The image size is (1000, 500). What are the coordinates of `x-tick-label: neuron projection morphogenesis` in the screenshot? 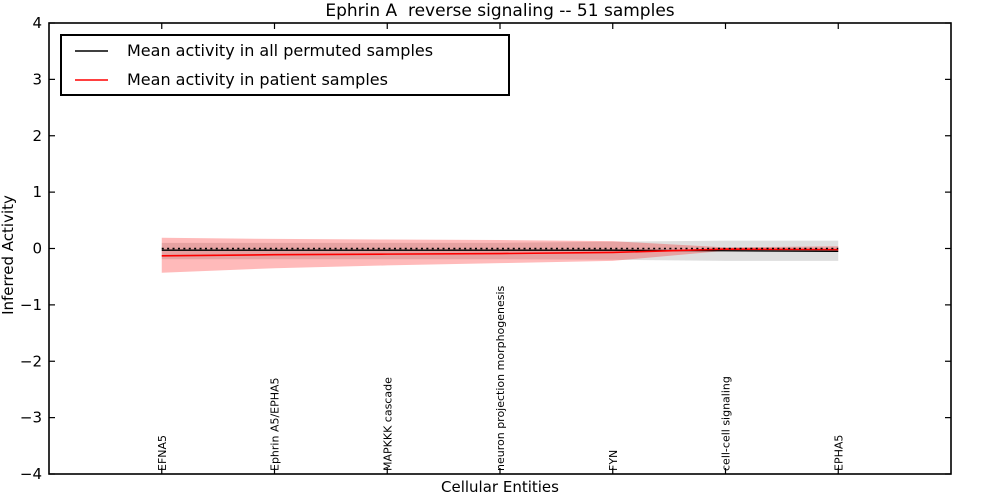 It's located at (500, 378).